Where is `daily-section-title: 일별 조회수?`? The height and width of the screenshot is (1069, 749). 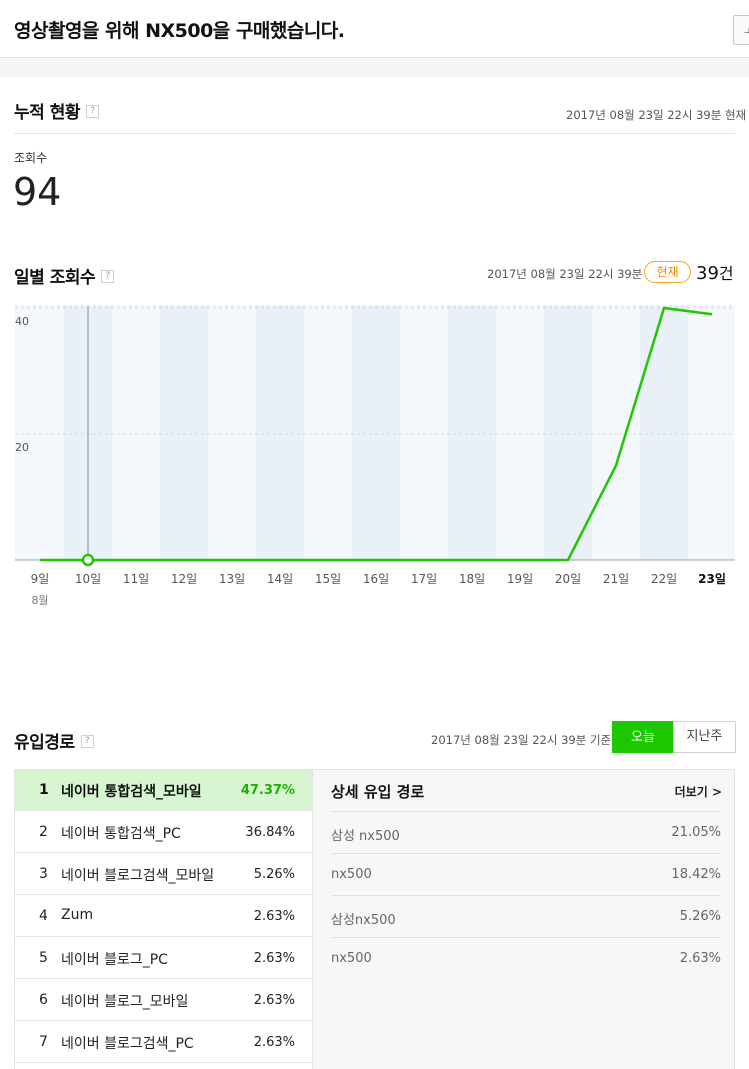 daily-section-title: 일별 조회수? is located at coordinates (64, 275).